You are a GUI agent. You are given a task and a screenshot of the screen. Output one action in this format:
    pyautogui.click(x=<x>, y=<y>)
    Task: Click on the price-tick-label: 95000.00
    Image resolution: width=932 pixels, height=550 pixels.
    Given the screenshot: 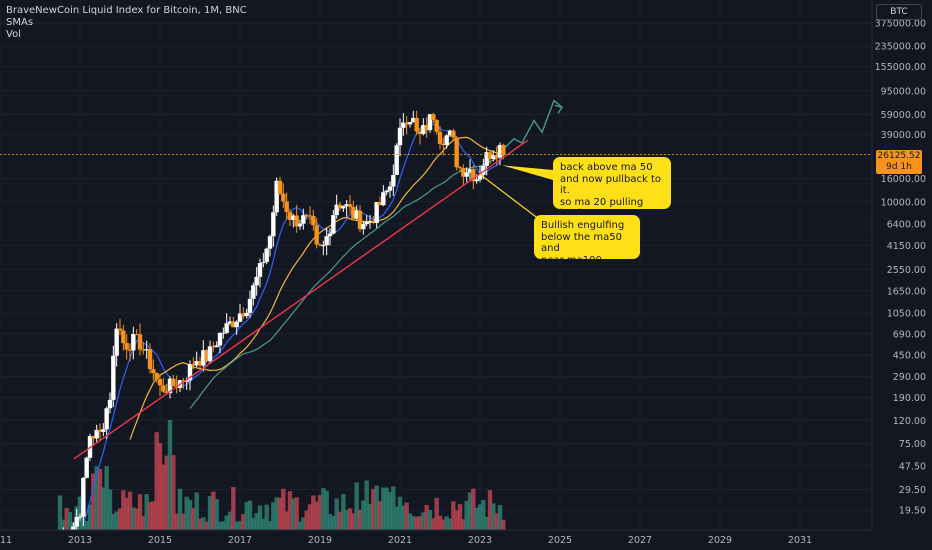 What is the action you would take?
    pyautogui.click(x=903, y=91)
    